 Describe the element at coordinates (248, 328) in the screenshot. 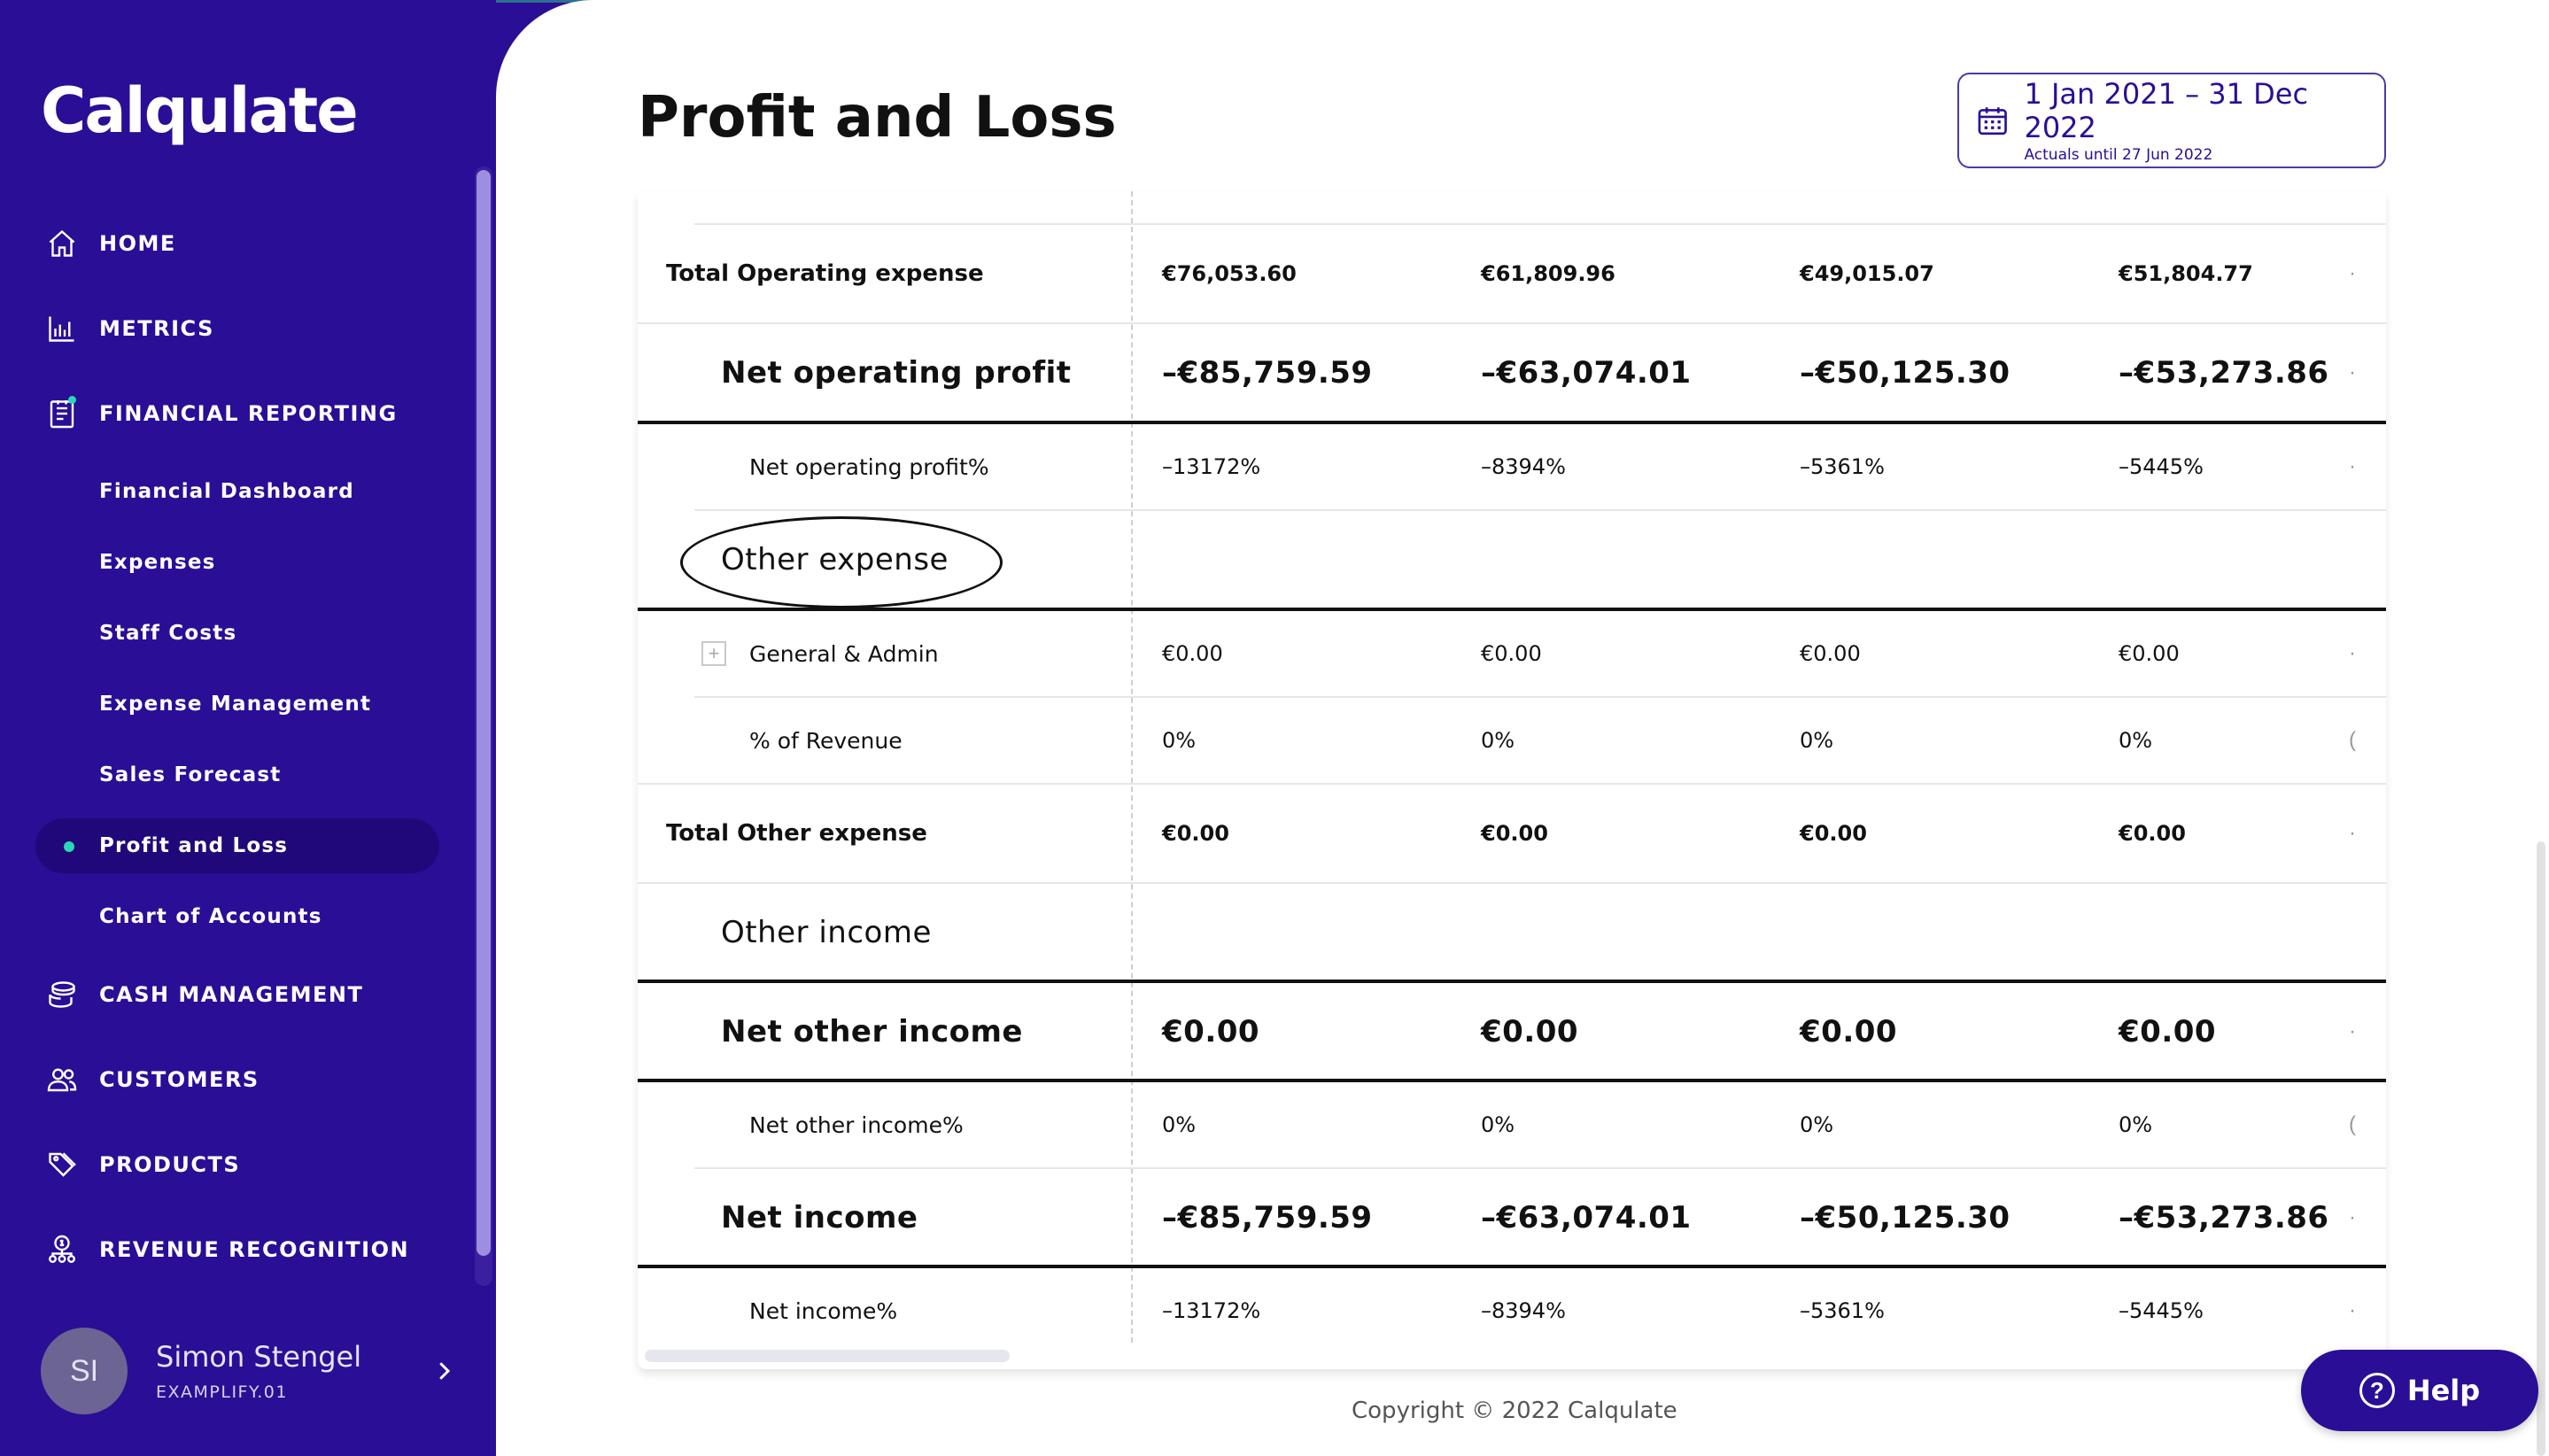

I see `nav-metrics: METRICS` at that location.